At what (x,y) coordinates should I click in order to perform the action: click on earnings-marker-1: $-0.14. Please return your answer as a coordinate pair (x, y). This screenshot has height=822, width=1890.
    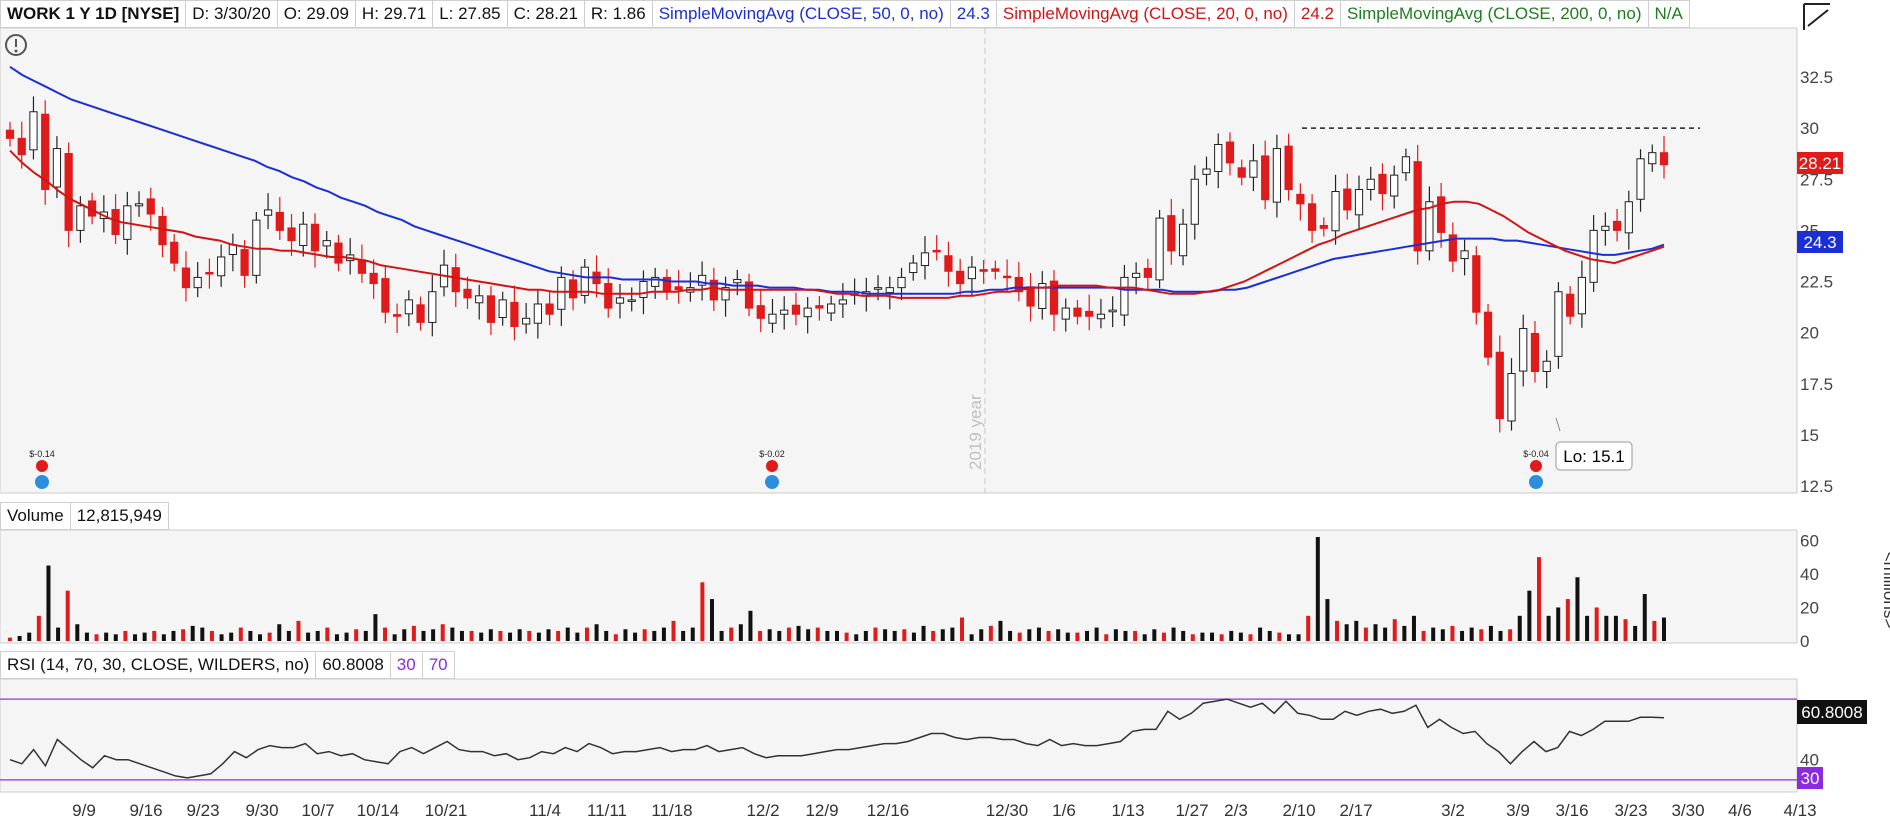
    Looking at the image, I should click on (42, 469).